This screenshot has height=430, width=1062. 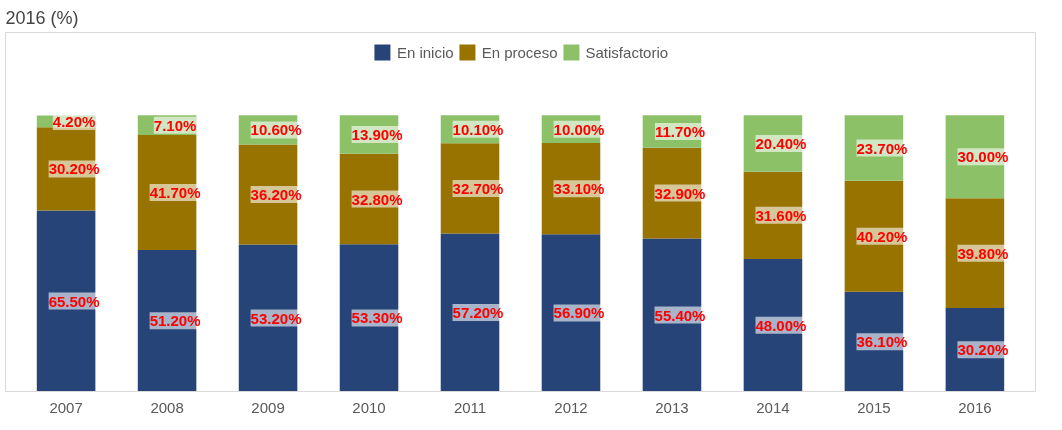 I want to click on legend-label: En inicio, so click(x=425, y=52).